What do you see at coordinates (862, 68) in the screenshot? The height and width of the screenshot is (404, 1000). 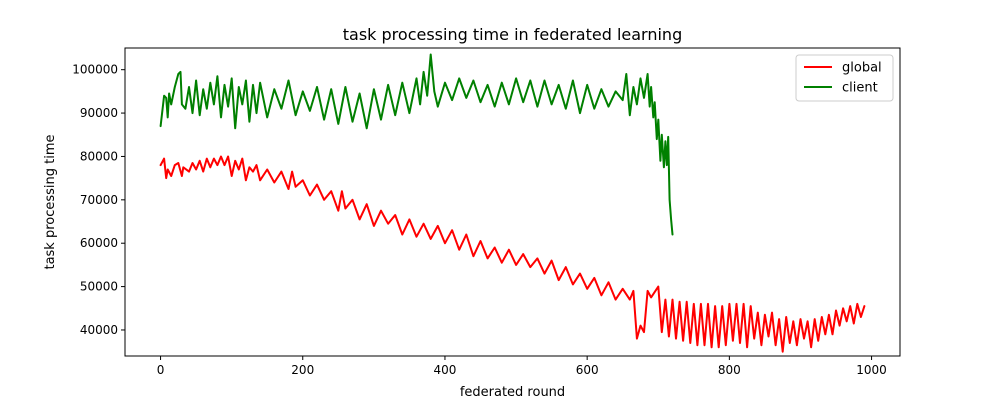 I see `legend-label-global: global` at bounding box center [862, 68].